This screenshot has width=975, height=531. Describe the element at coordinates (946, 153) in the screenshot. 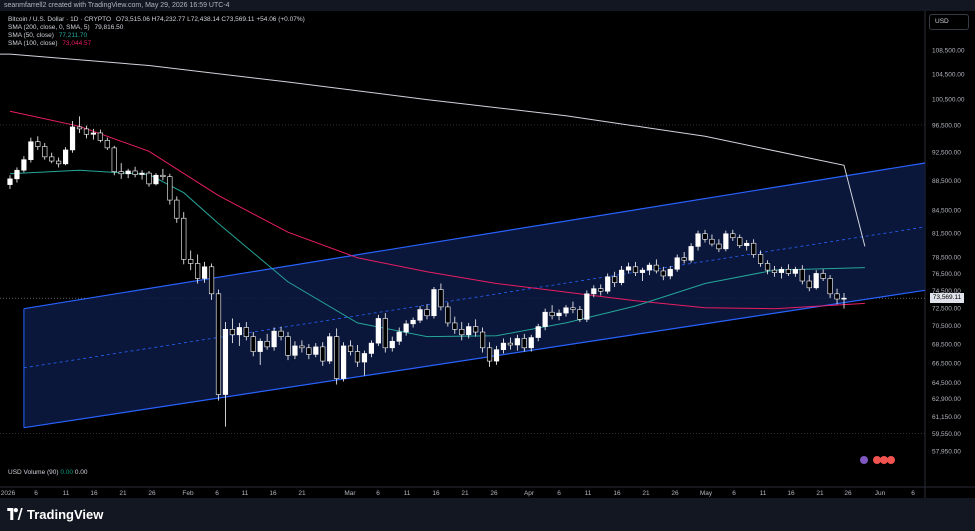

I see `y-tick-label: 92,500.00` at that location.